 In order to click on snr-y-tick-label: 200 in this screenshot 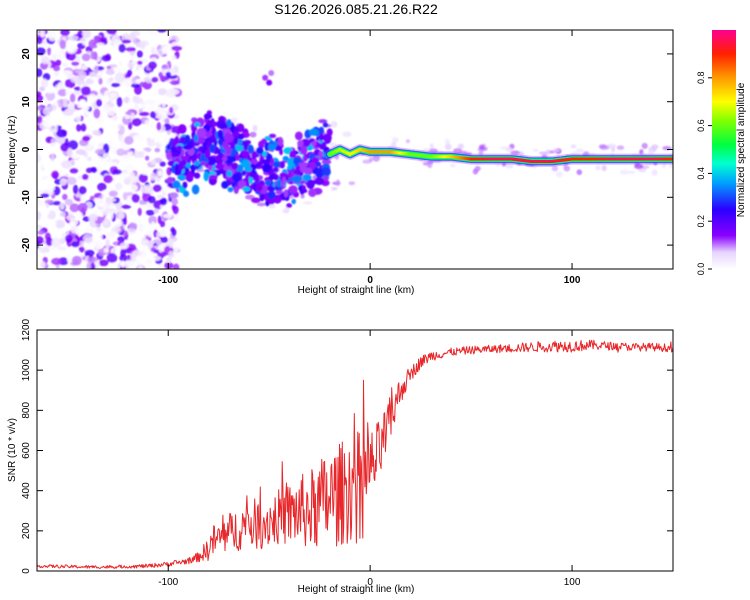, I will do `click(26, 530)`.